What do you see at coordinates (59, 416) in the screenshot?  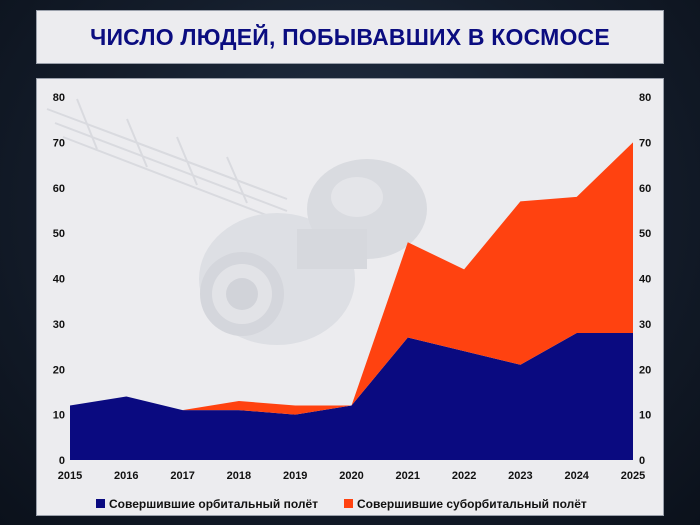 I see `y-tick-left-1: 10` at bounding box center [59, 416].